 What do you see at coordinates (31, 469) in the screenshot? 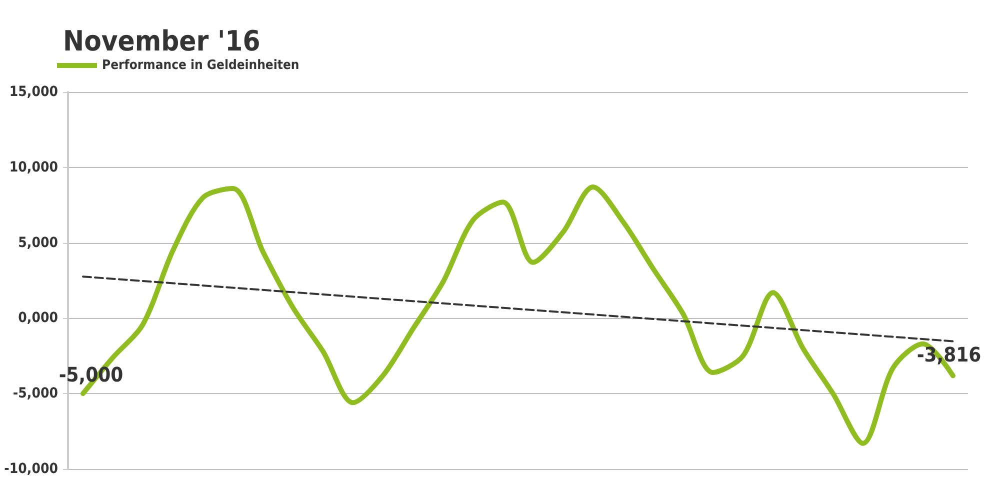
I see `y-tick-label: -10,000` at bounding box center [31, 469].